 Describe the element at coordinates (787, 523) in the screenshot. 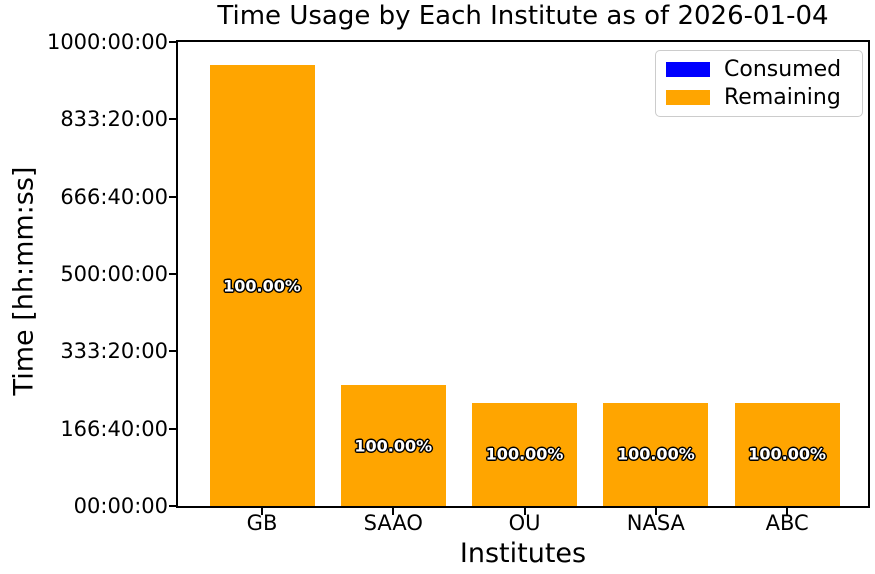

I see `x-tick-label-abc: ABC` at that location.